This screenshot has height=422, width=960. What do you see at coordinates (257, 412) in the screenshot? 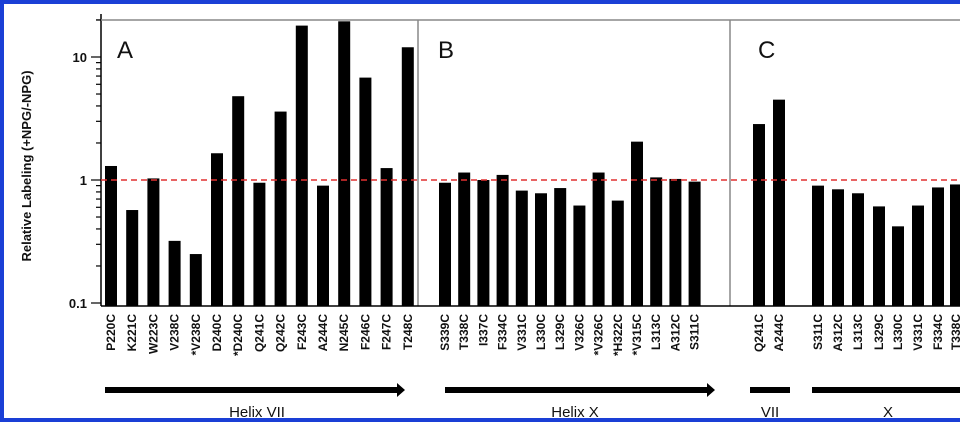
I see `helix-label: Helix VII` at bounding box center [257, 412].